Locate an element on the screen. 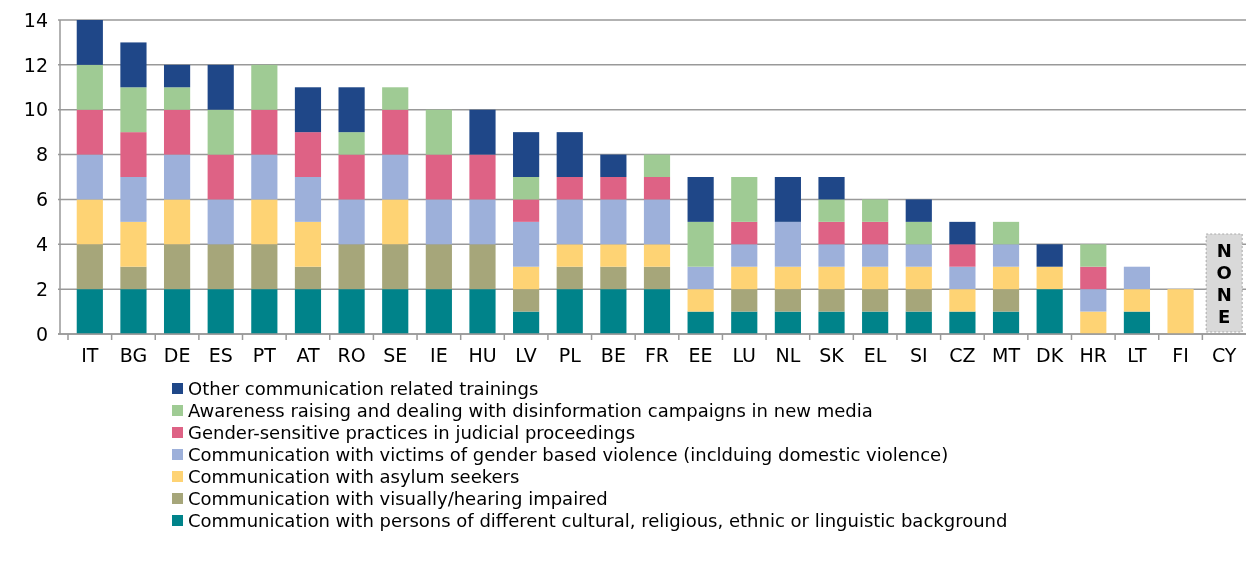 The width and height of the screenshot is (1254, 563). legend-label: Awareness raising and dealing with disinformation campaigns in new media is located at coordinates (530, 411).